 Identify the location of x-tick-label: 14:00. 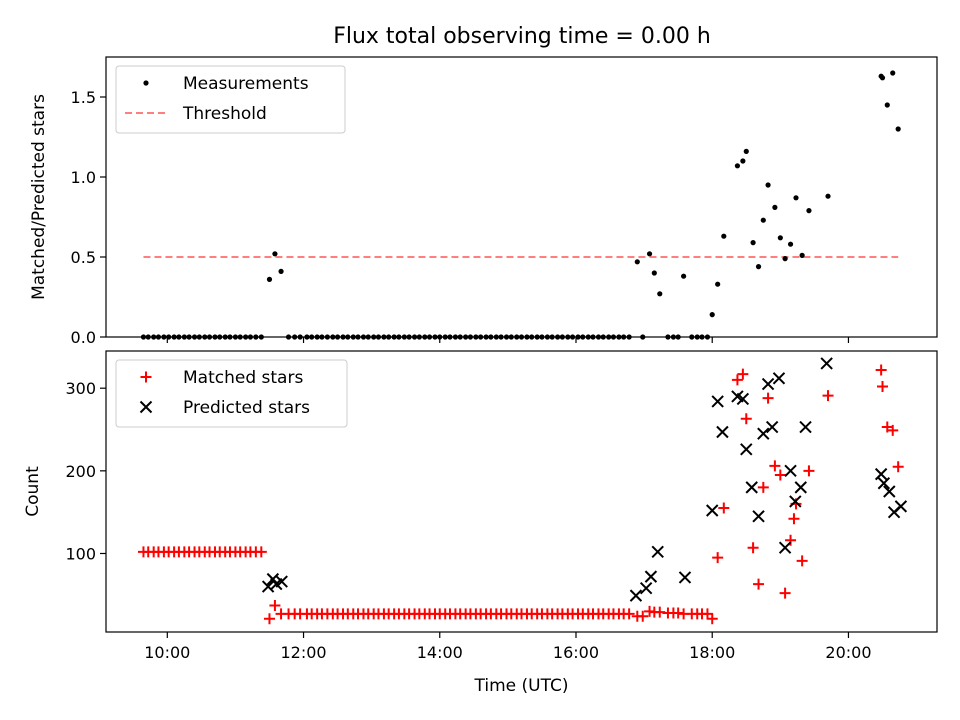
(440, 652).